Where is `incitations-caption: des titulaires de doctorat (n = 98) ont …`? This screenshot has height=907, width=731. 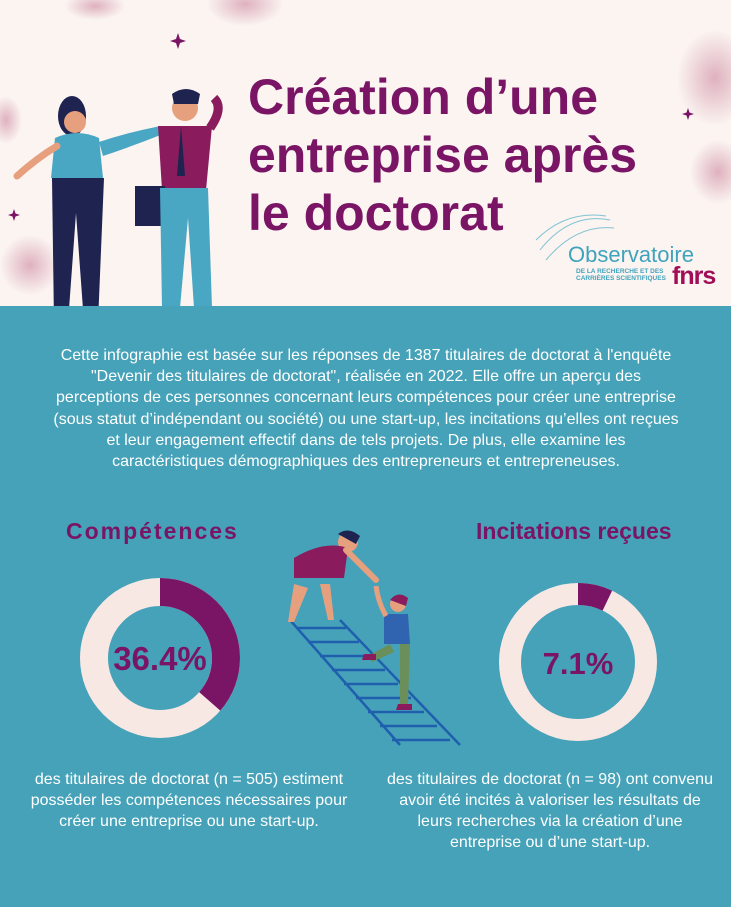 incitations-caption: des titulaires de doctorat (n = 98) ont … is located at coordinates (550, 811).